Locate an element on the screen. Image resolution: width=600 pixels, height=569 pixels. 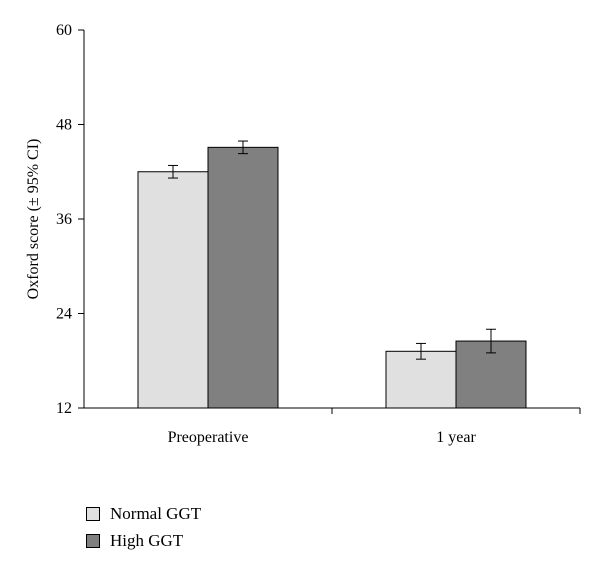
legend: Normal GGT High GGT is located at coordinates (143, 527).